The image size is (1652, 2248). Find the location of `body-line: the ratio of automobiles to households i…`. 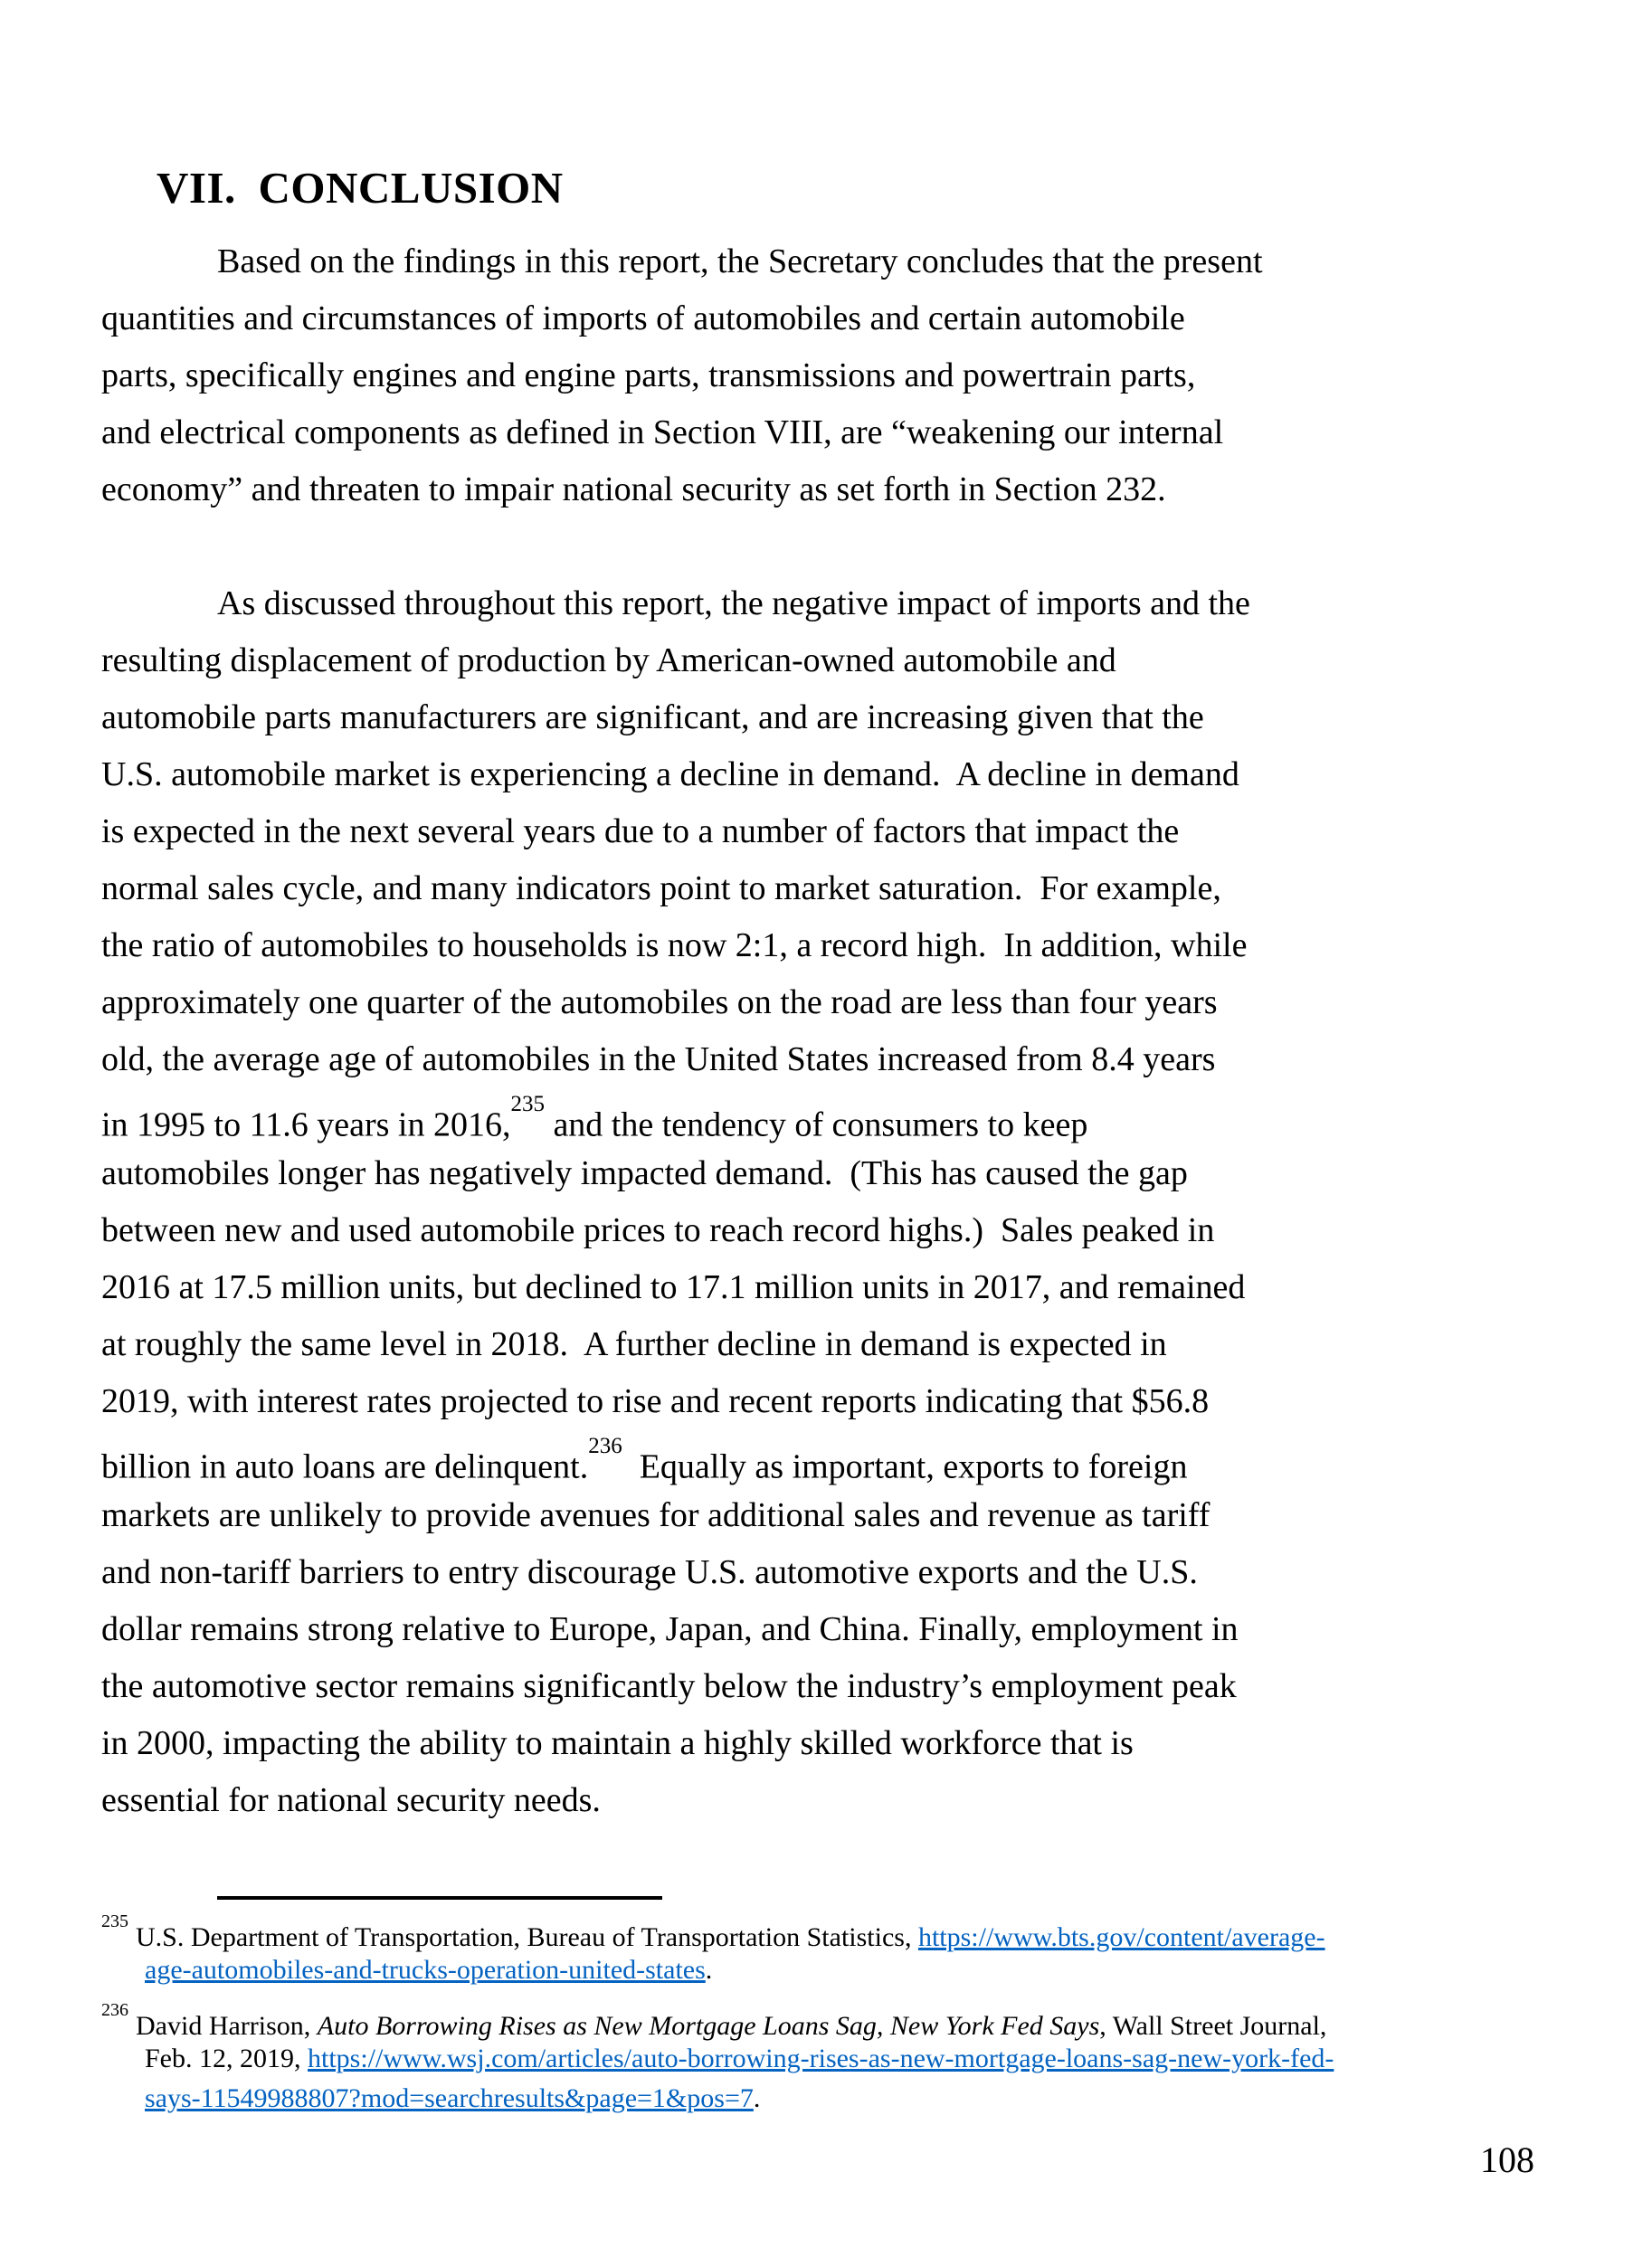

body-line: the ratio of automobiles to households i… is located at coordinates (674, 945).